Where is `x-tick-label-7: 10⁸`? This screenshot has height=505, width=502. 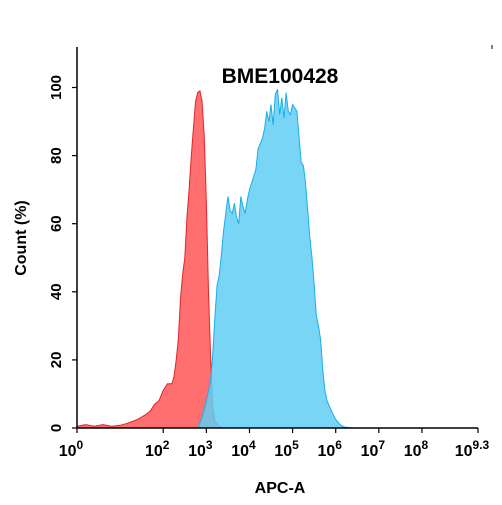 x-tick-label-7: 10⁸ is located at coordinates (416, 449).